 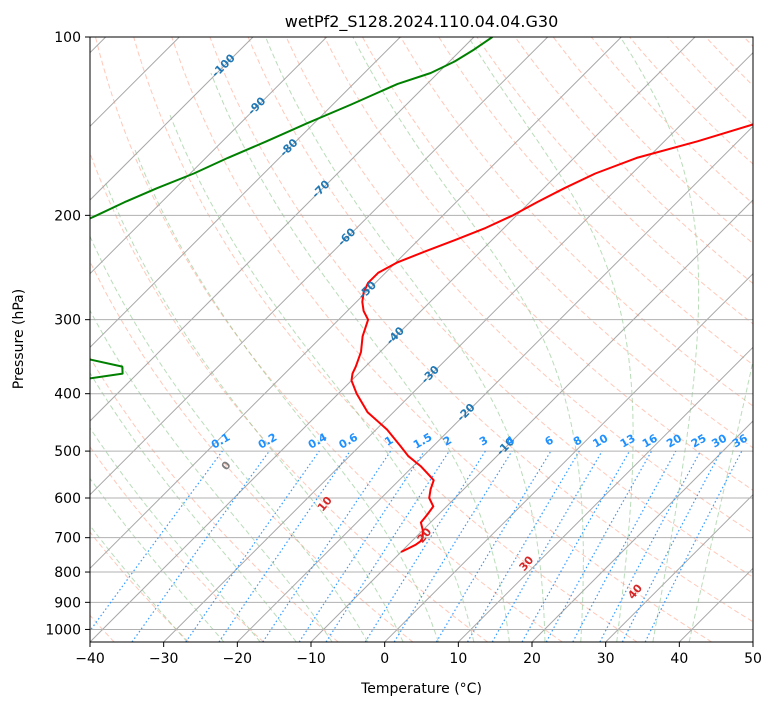 What do you see at coordinates (164, 659) in the screenshot?
I see `x-tick-label: −30` at bounding box center [164, 659].